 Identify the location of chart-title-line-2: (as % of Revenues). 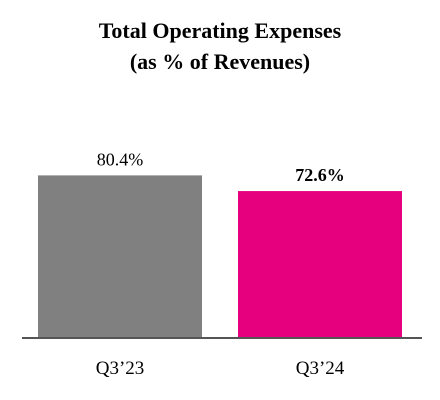
(220, 61).